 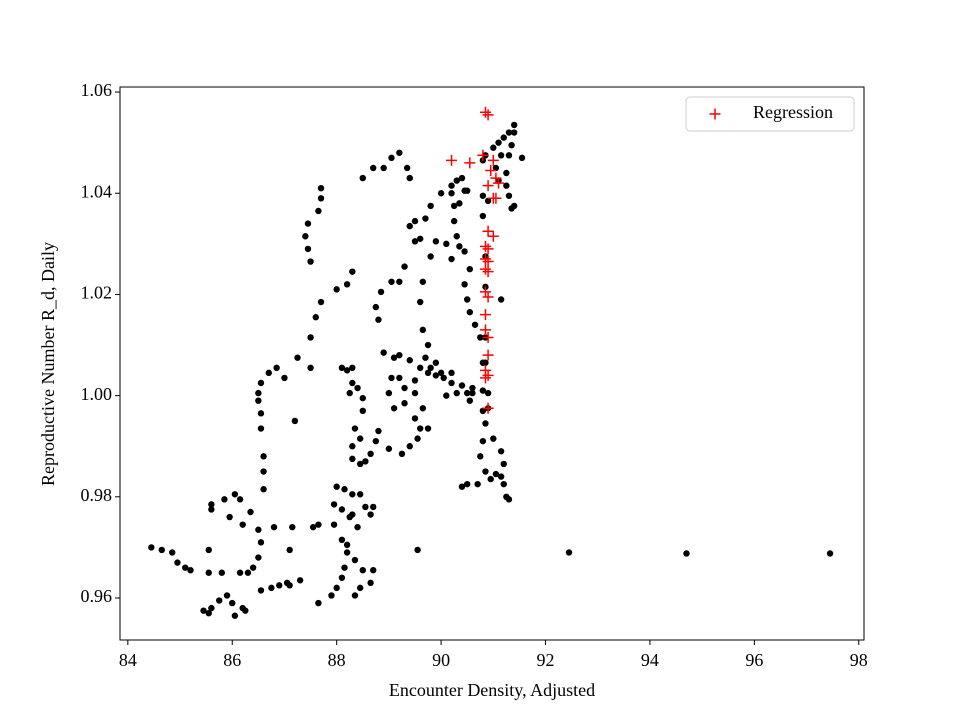 What do you see at coordinates (97, 596) in the screenshot?
I see `y-tick-label: 0.96` at bounding box center [97, 596].